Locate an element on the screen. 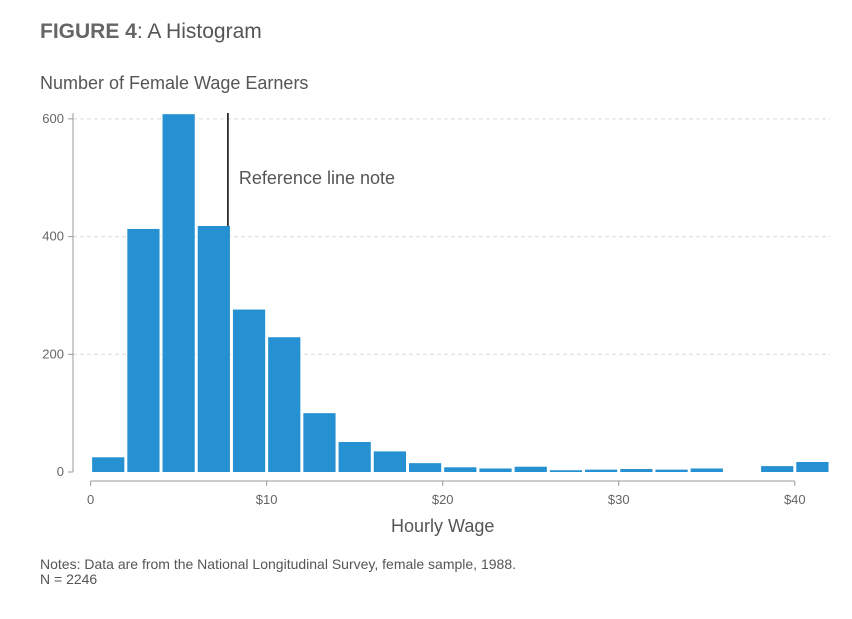 The width and height of the screenshot is (852, 619). x-tick-label: $30 is located at coordinates (619, 499).